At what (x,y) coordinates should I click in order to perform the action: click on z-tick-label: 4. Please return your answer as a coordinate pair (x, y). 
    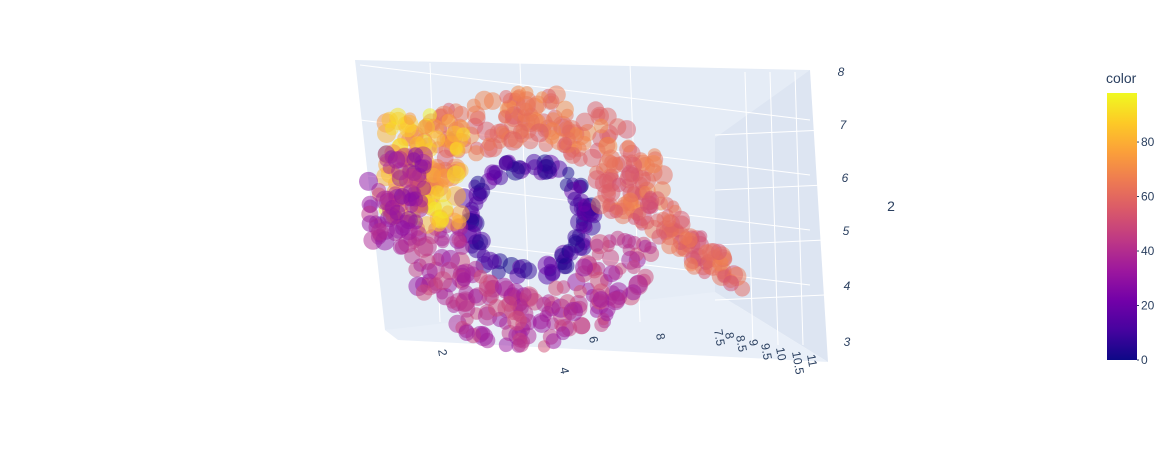
    Looking at the image, I should click on (847, 286).